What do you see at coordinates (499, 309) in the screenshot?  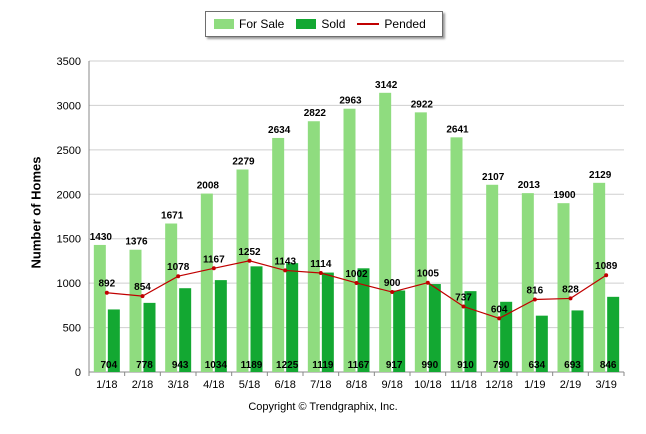 I see `data-label-pended: 604` at bounding box center [499, 309].